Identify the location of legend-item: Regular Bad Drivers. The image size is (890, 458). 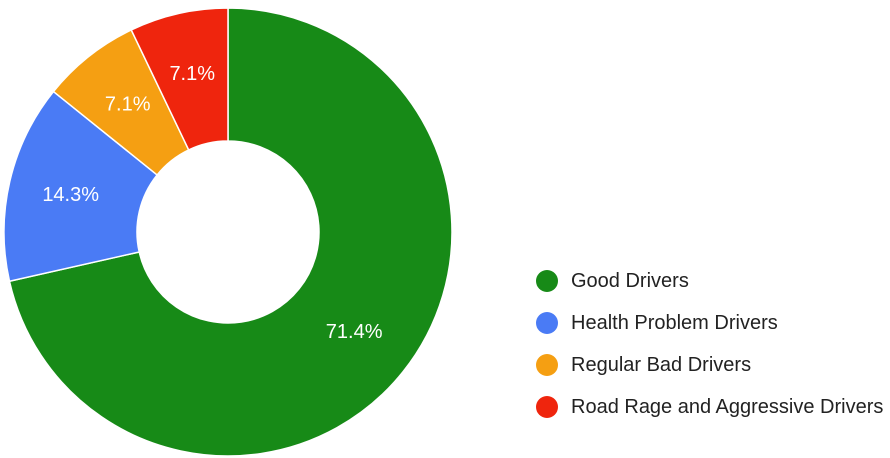
(711, 365).